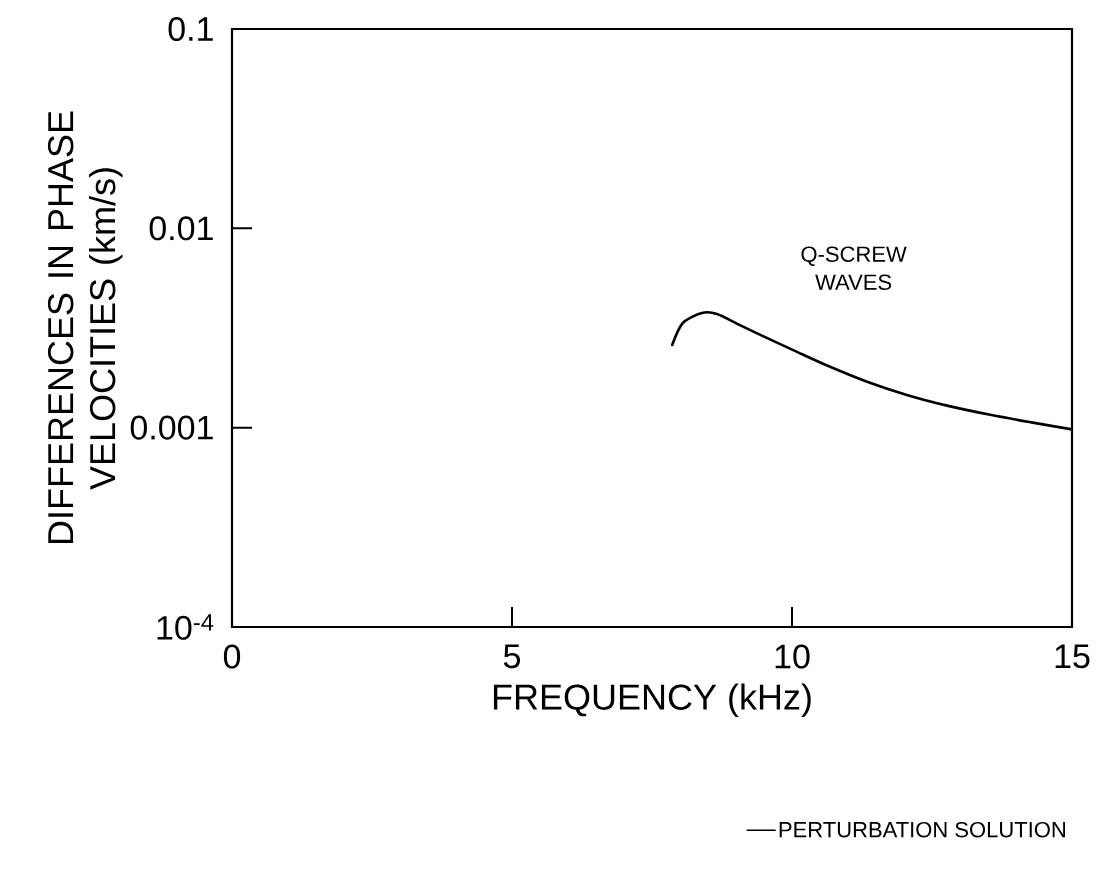  I want to click on y-tick-label: 0.001, so click(171, 427).